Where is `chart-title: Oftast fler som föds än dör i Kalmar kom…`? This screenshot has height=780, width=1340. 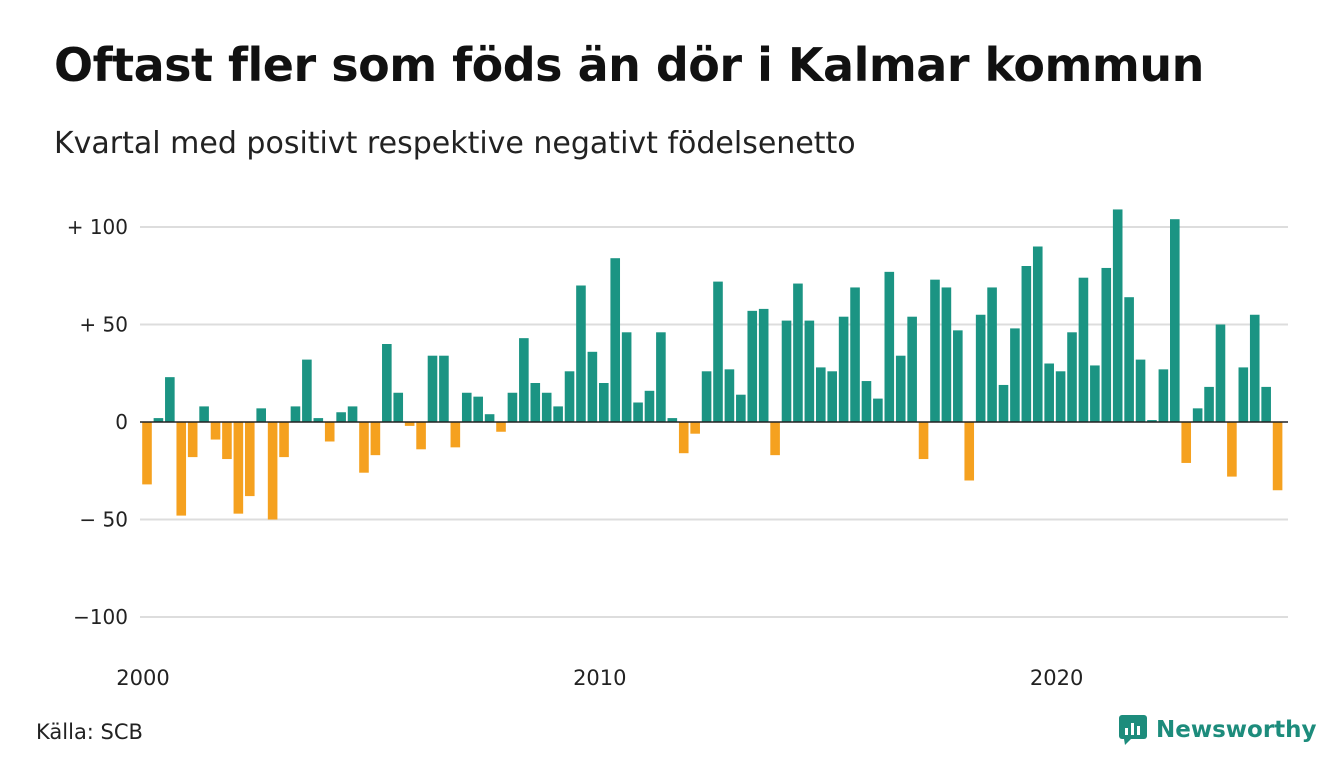 chart-title: Oftast fler som föds än dör i Kalmar kom… is located at coordinates (629, 65).